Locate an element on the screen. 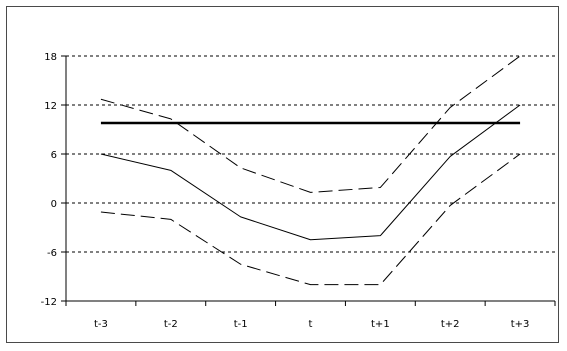  y-tick-label: -12 is located at coordinates (49, 302).